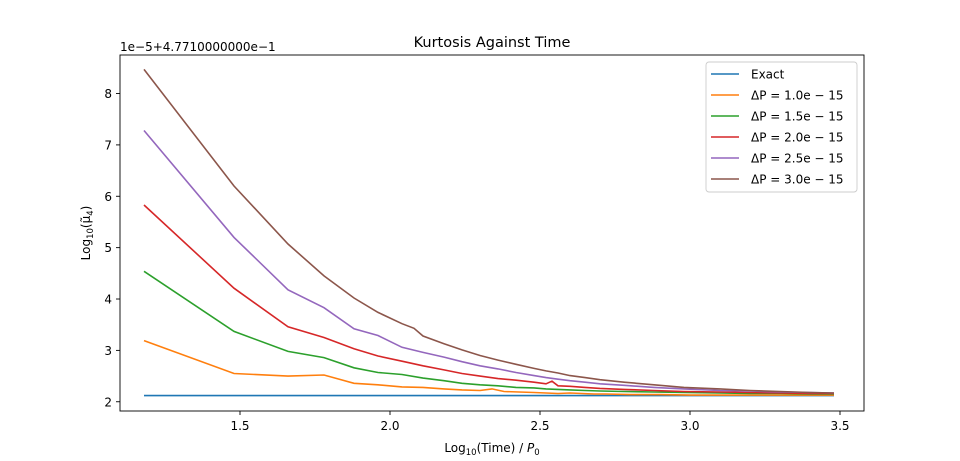 The width and height of the screenshot is (960, 461). What do you see at coordinates (797, 117) in the screenshot?
I see `legend-label-2: ΔP = 1.5e − 15` at bounding box center [797, 117].